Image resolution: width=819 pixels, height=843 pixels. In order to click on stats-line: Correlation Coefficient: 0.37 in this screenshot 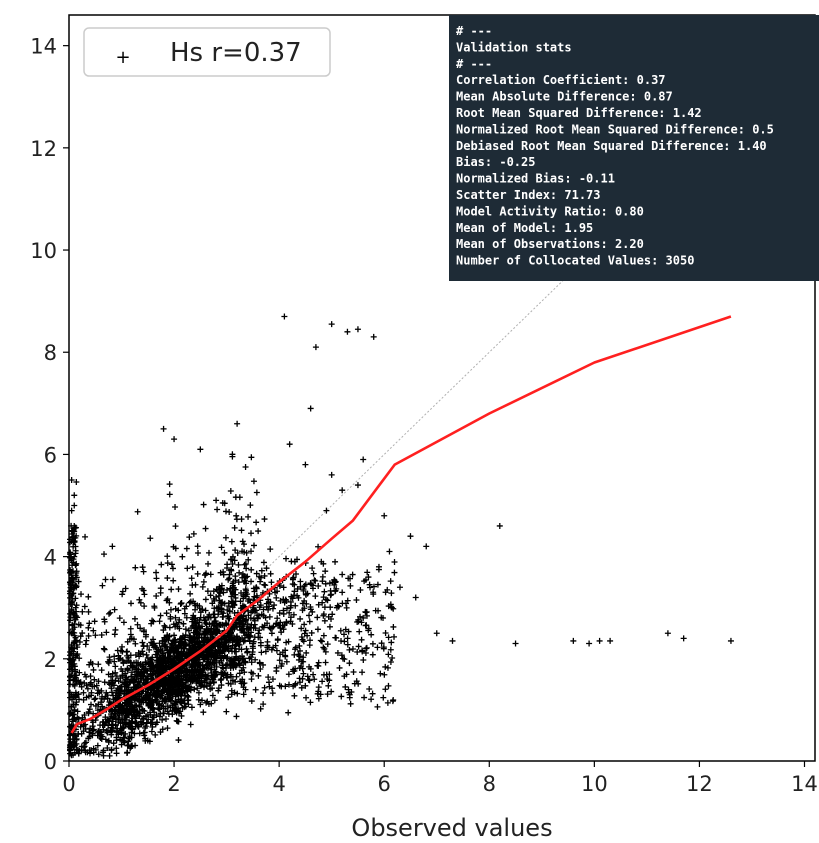, I will do `click(561, 80)`.